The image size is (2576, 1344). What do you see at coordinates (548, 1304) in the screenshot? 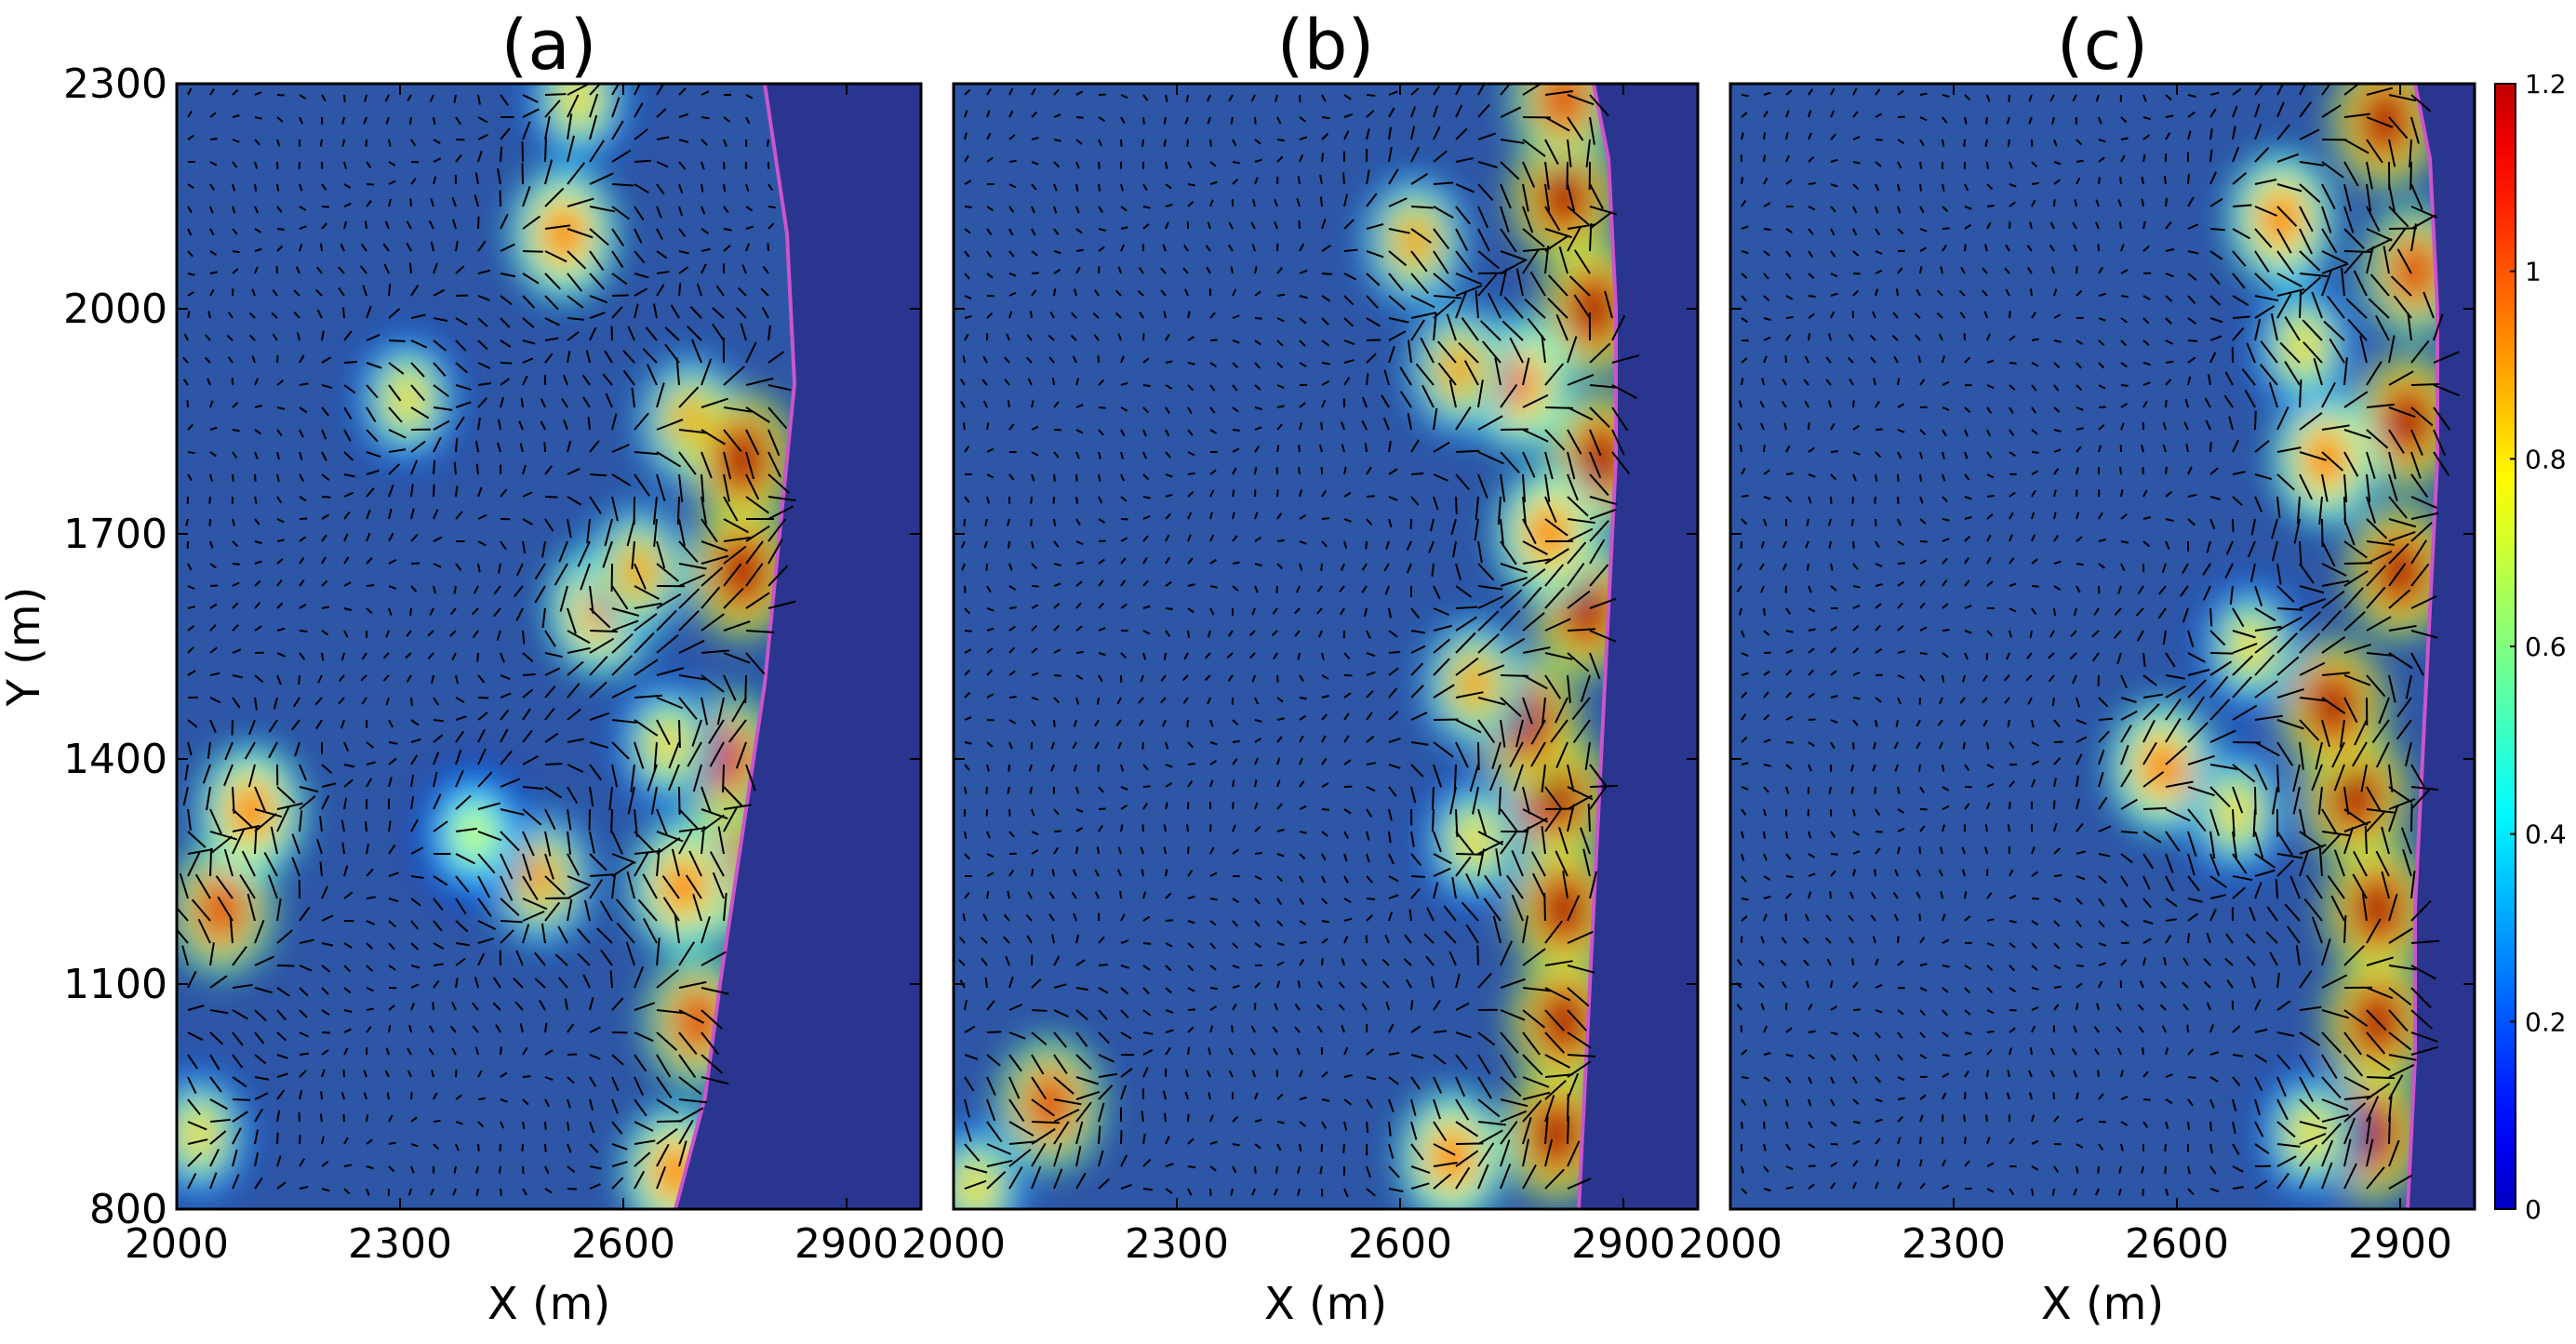
I see `x-axis-label: X (m)` at bounding box center [548, 1304].